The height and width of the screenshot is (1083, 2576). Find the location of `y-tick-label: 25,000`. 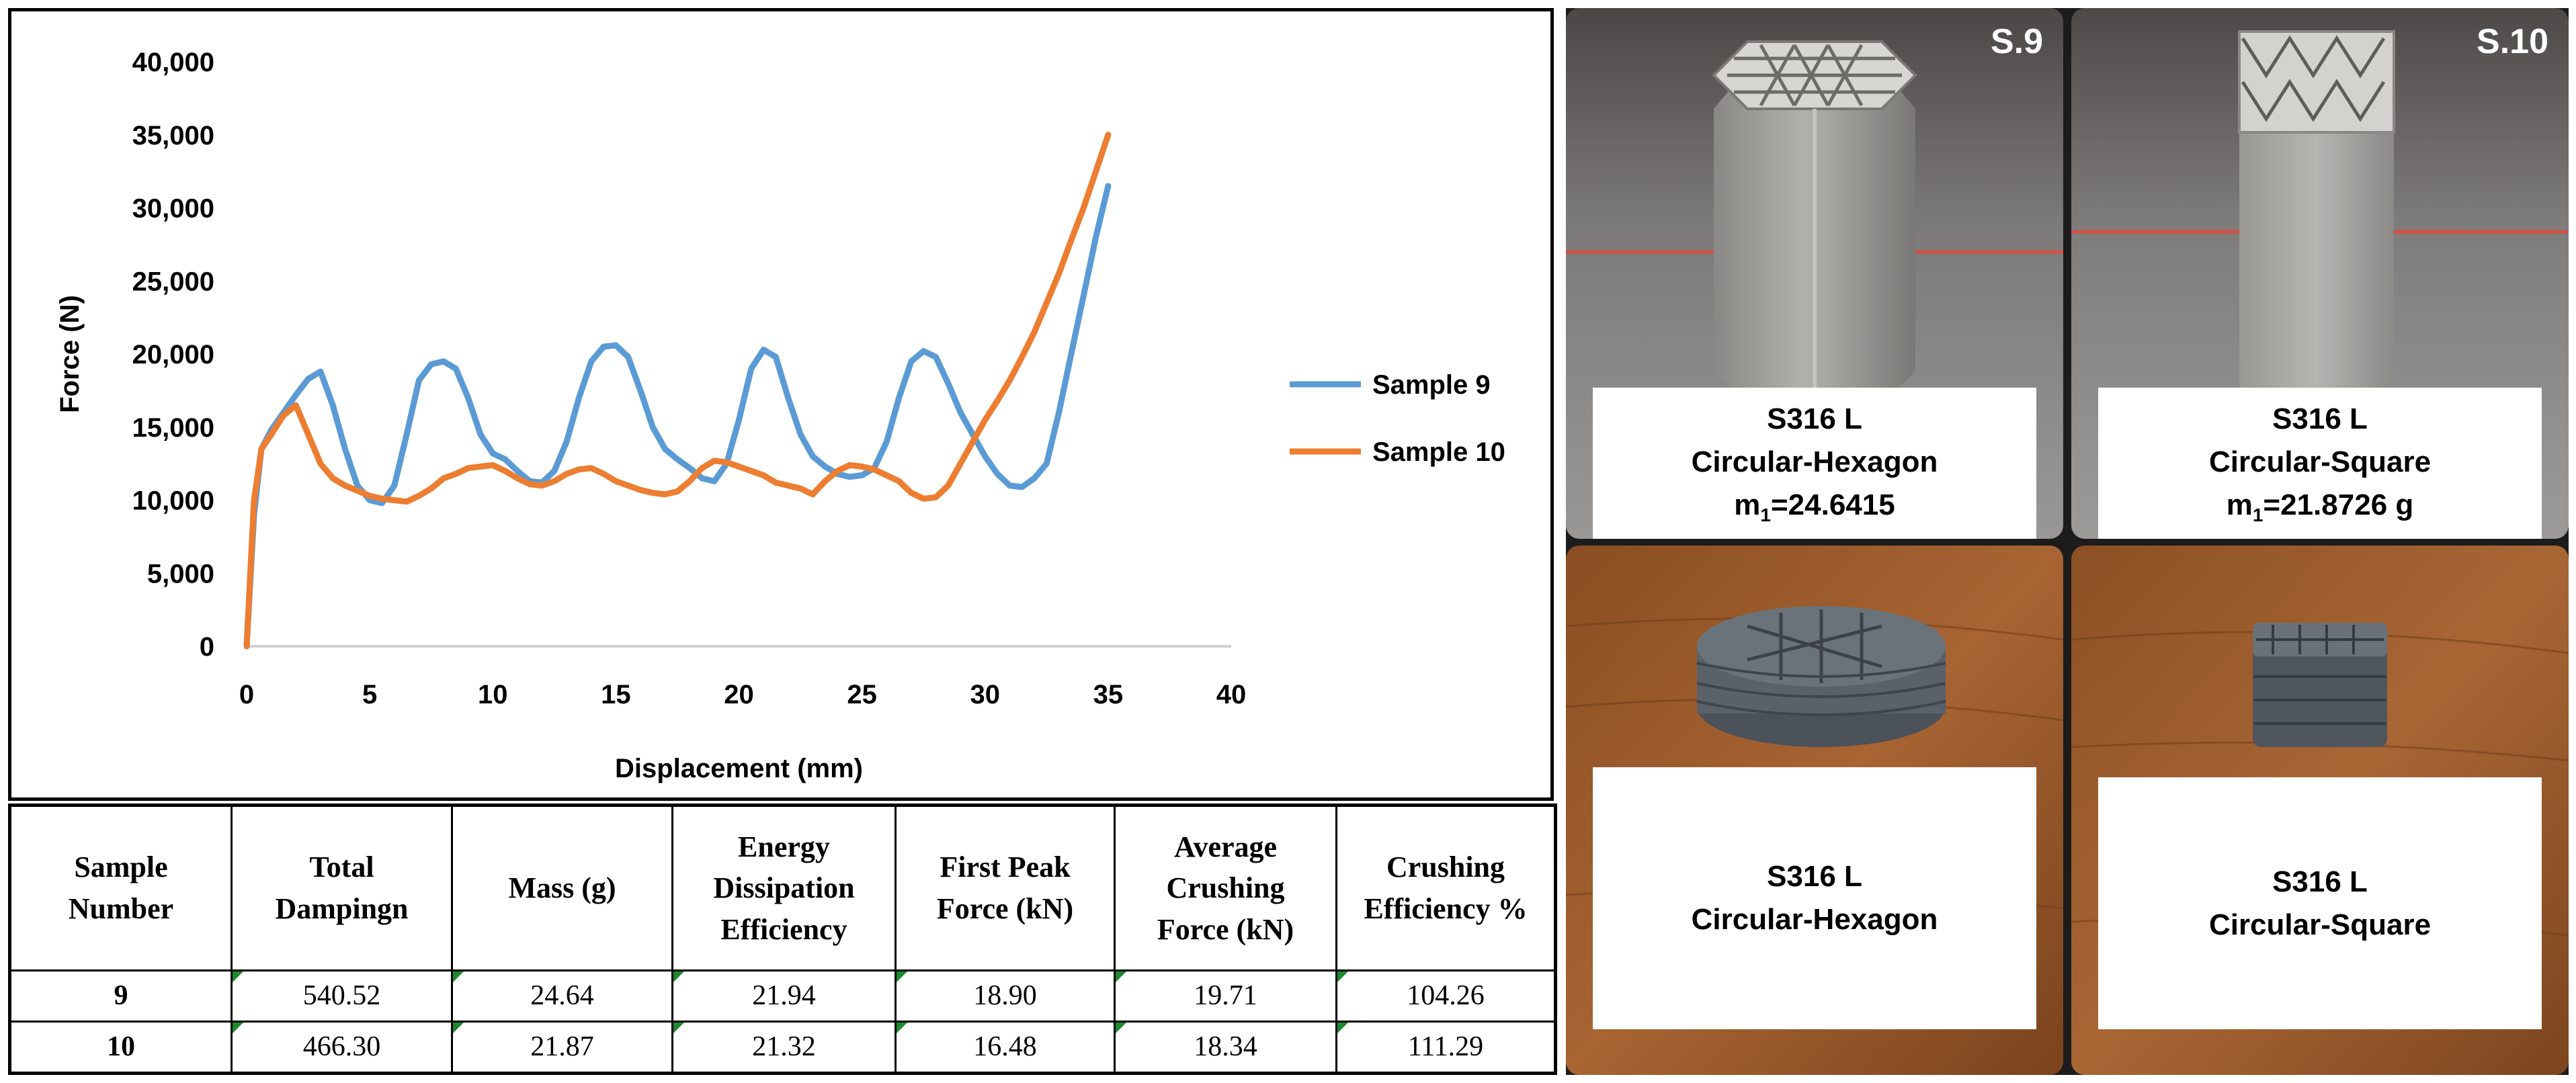

y-tick-label: 25,000 is located at coordinates (173, 281).